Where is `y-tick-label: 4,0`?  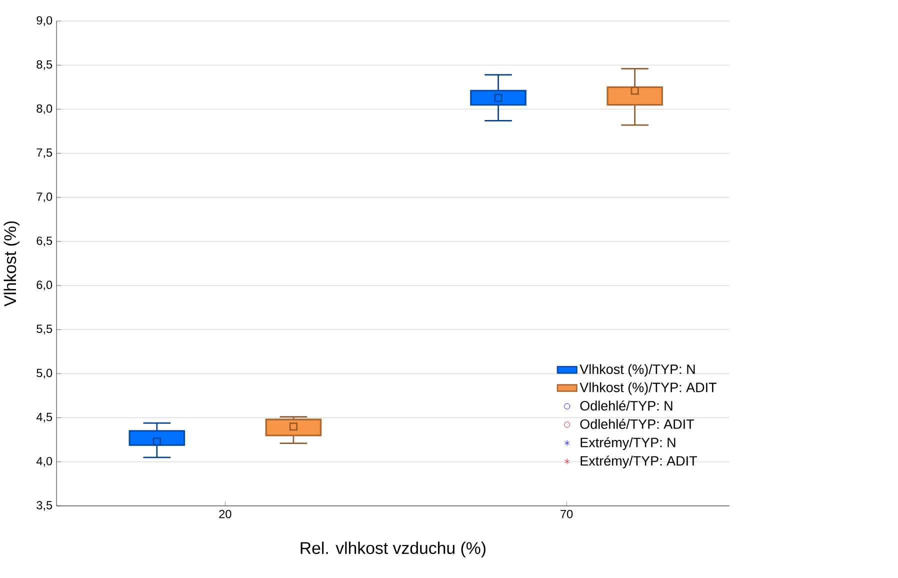 y-tick-label: 4,0 is located at coordinates (44, 462).